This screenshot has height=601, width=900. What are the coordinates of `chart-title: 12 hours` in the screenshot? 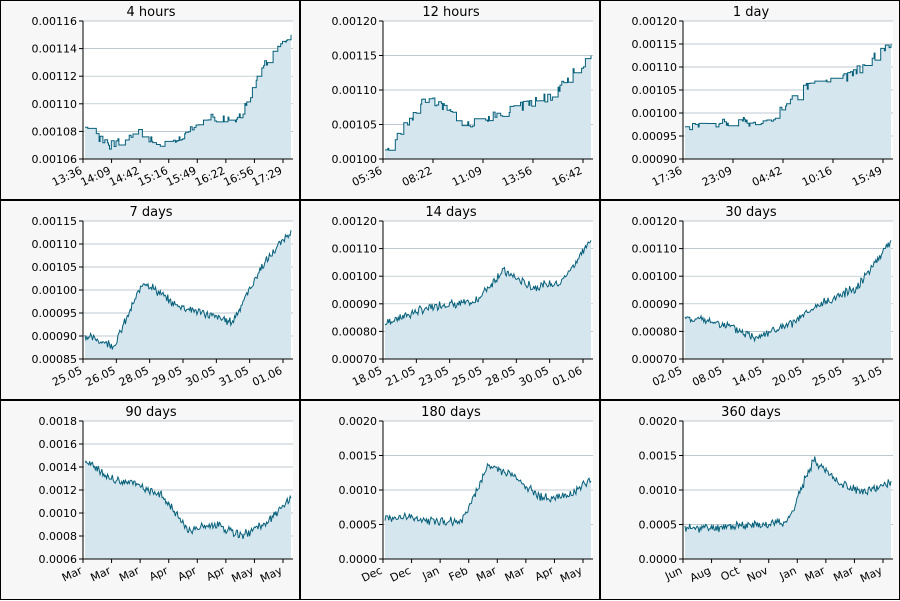 It's located at (450, 12).